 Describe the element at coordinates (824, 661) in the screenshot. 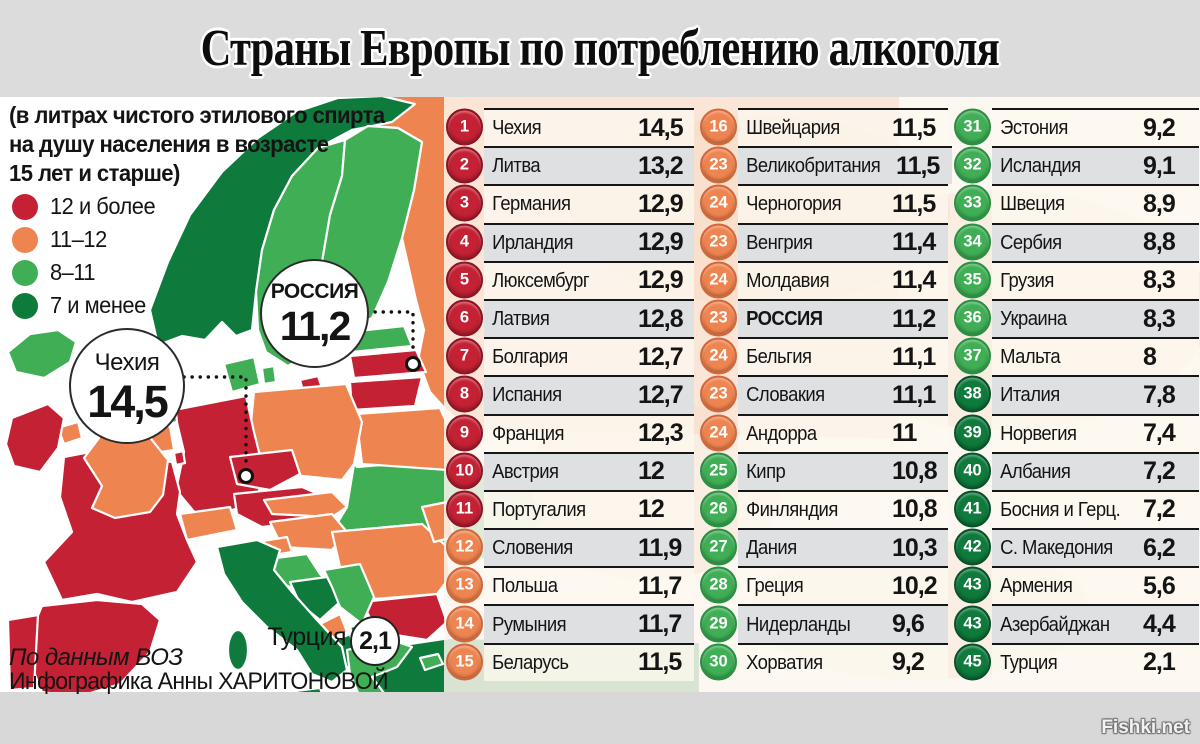

I see `rank-row-Хорватия: 30 Хорватия 9,2` at that location.